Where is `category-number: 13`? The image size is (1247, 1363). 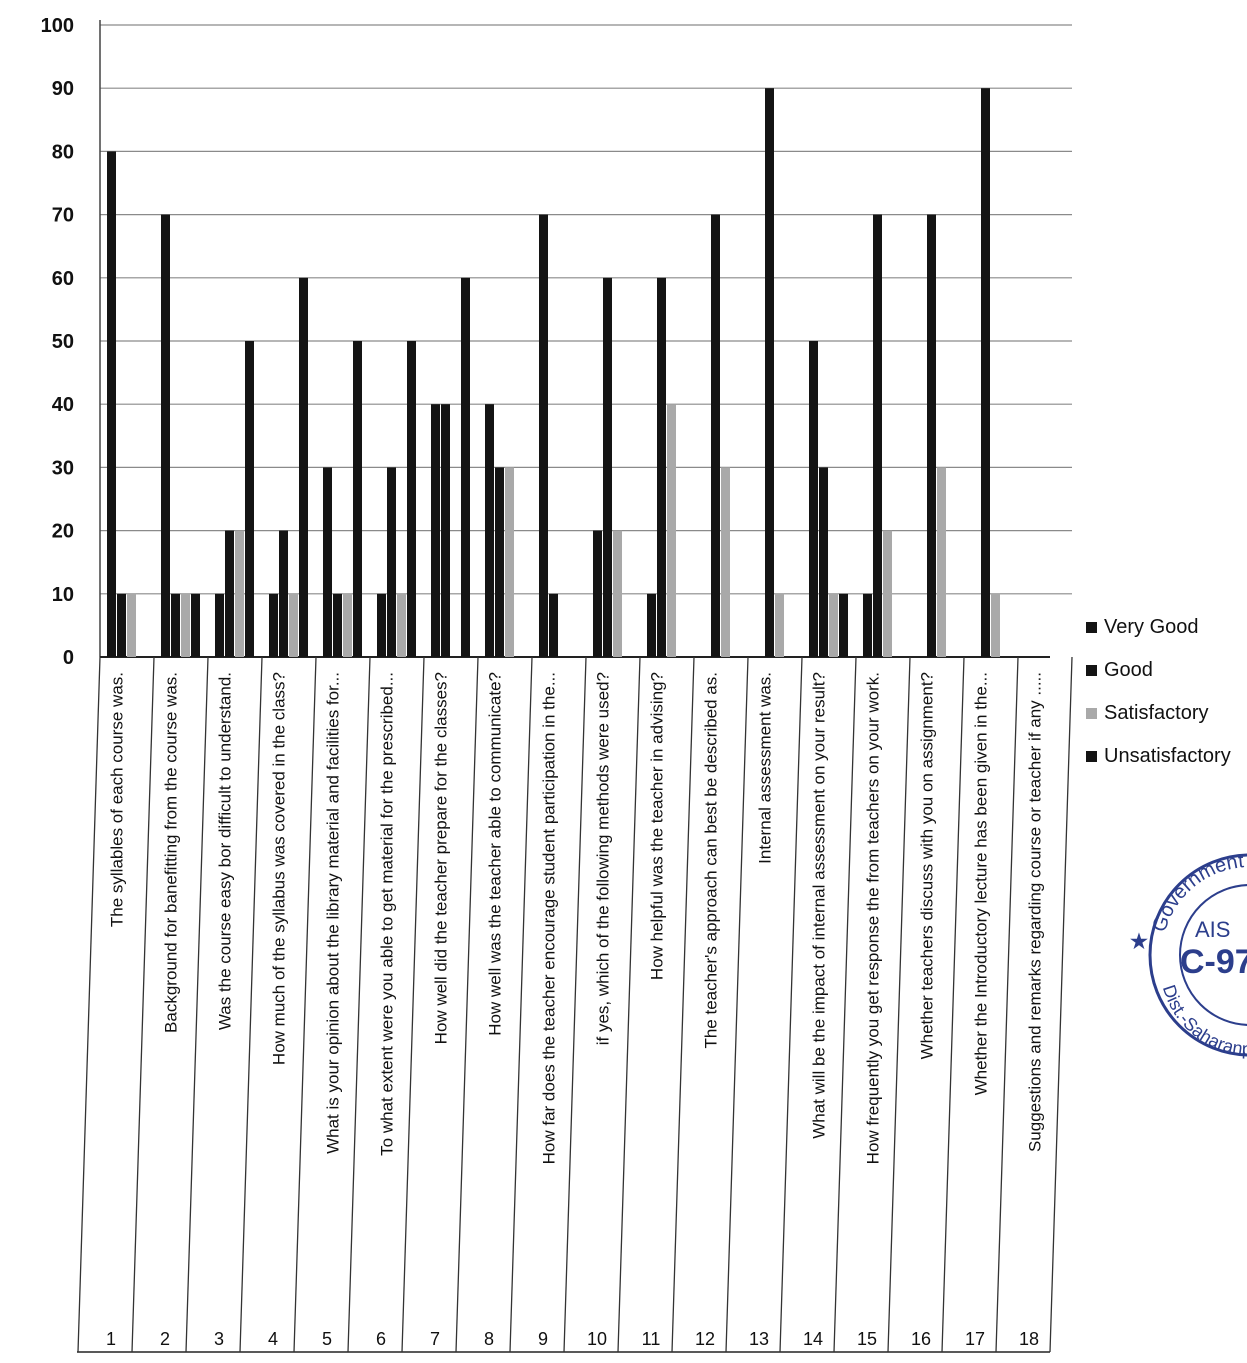 category-number: 13 is located at coordinates (759, 1339).